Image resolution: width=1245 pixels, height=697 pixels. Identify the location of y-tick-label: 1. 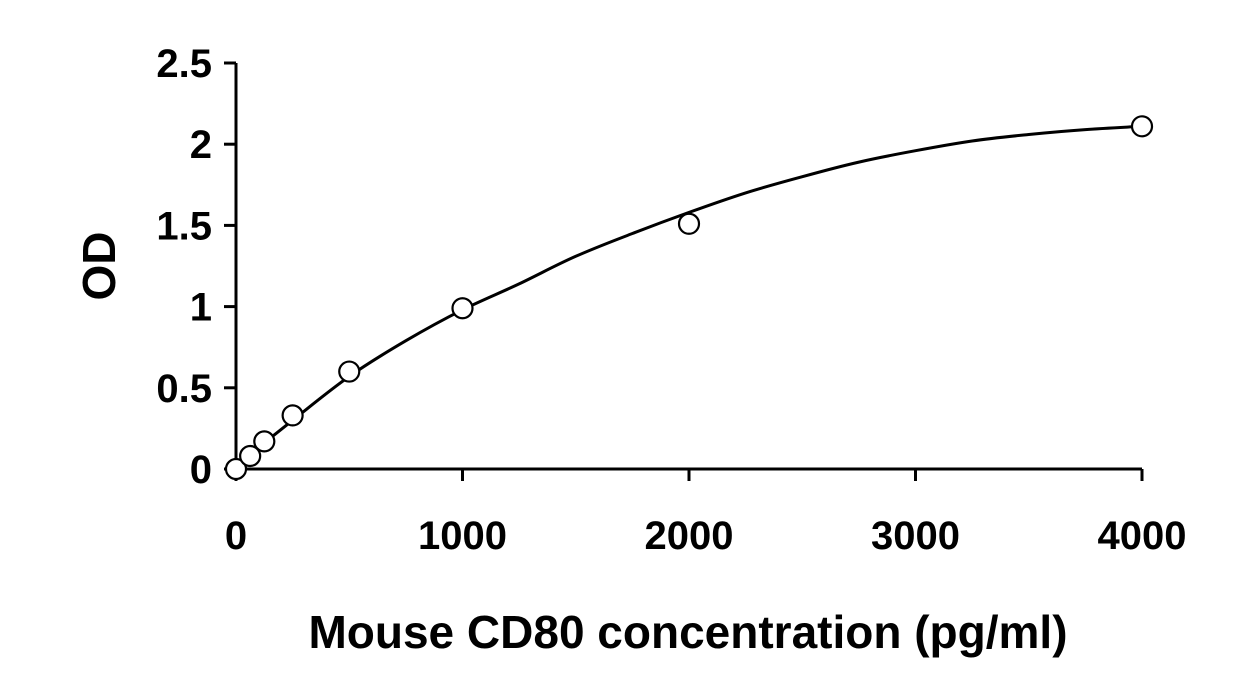
(201, 308).